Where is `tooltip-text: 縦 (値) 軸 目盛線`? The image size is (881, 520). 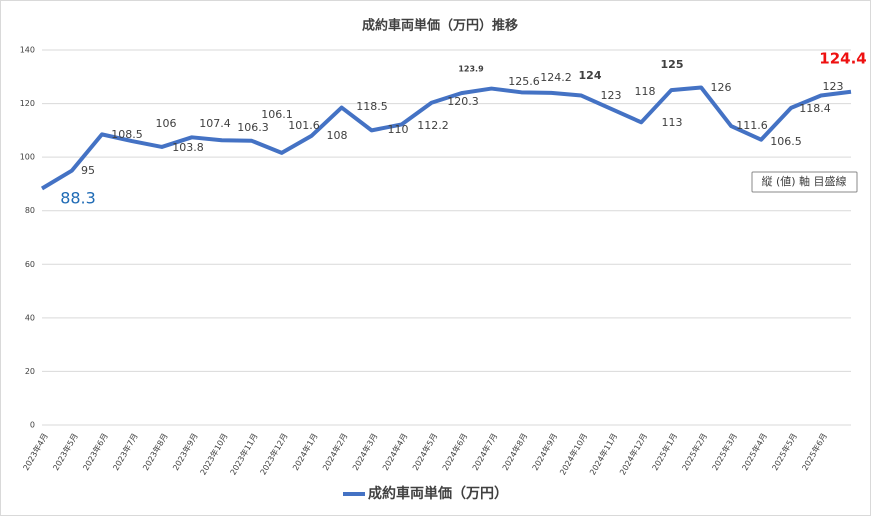
tooltip-text: 縦 (値) 軸 目盛線 is located at coordinates (803, 181).